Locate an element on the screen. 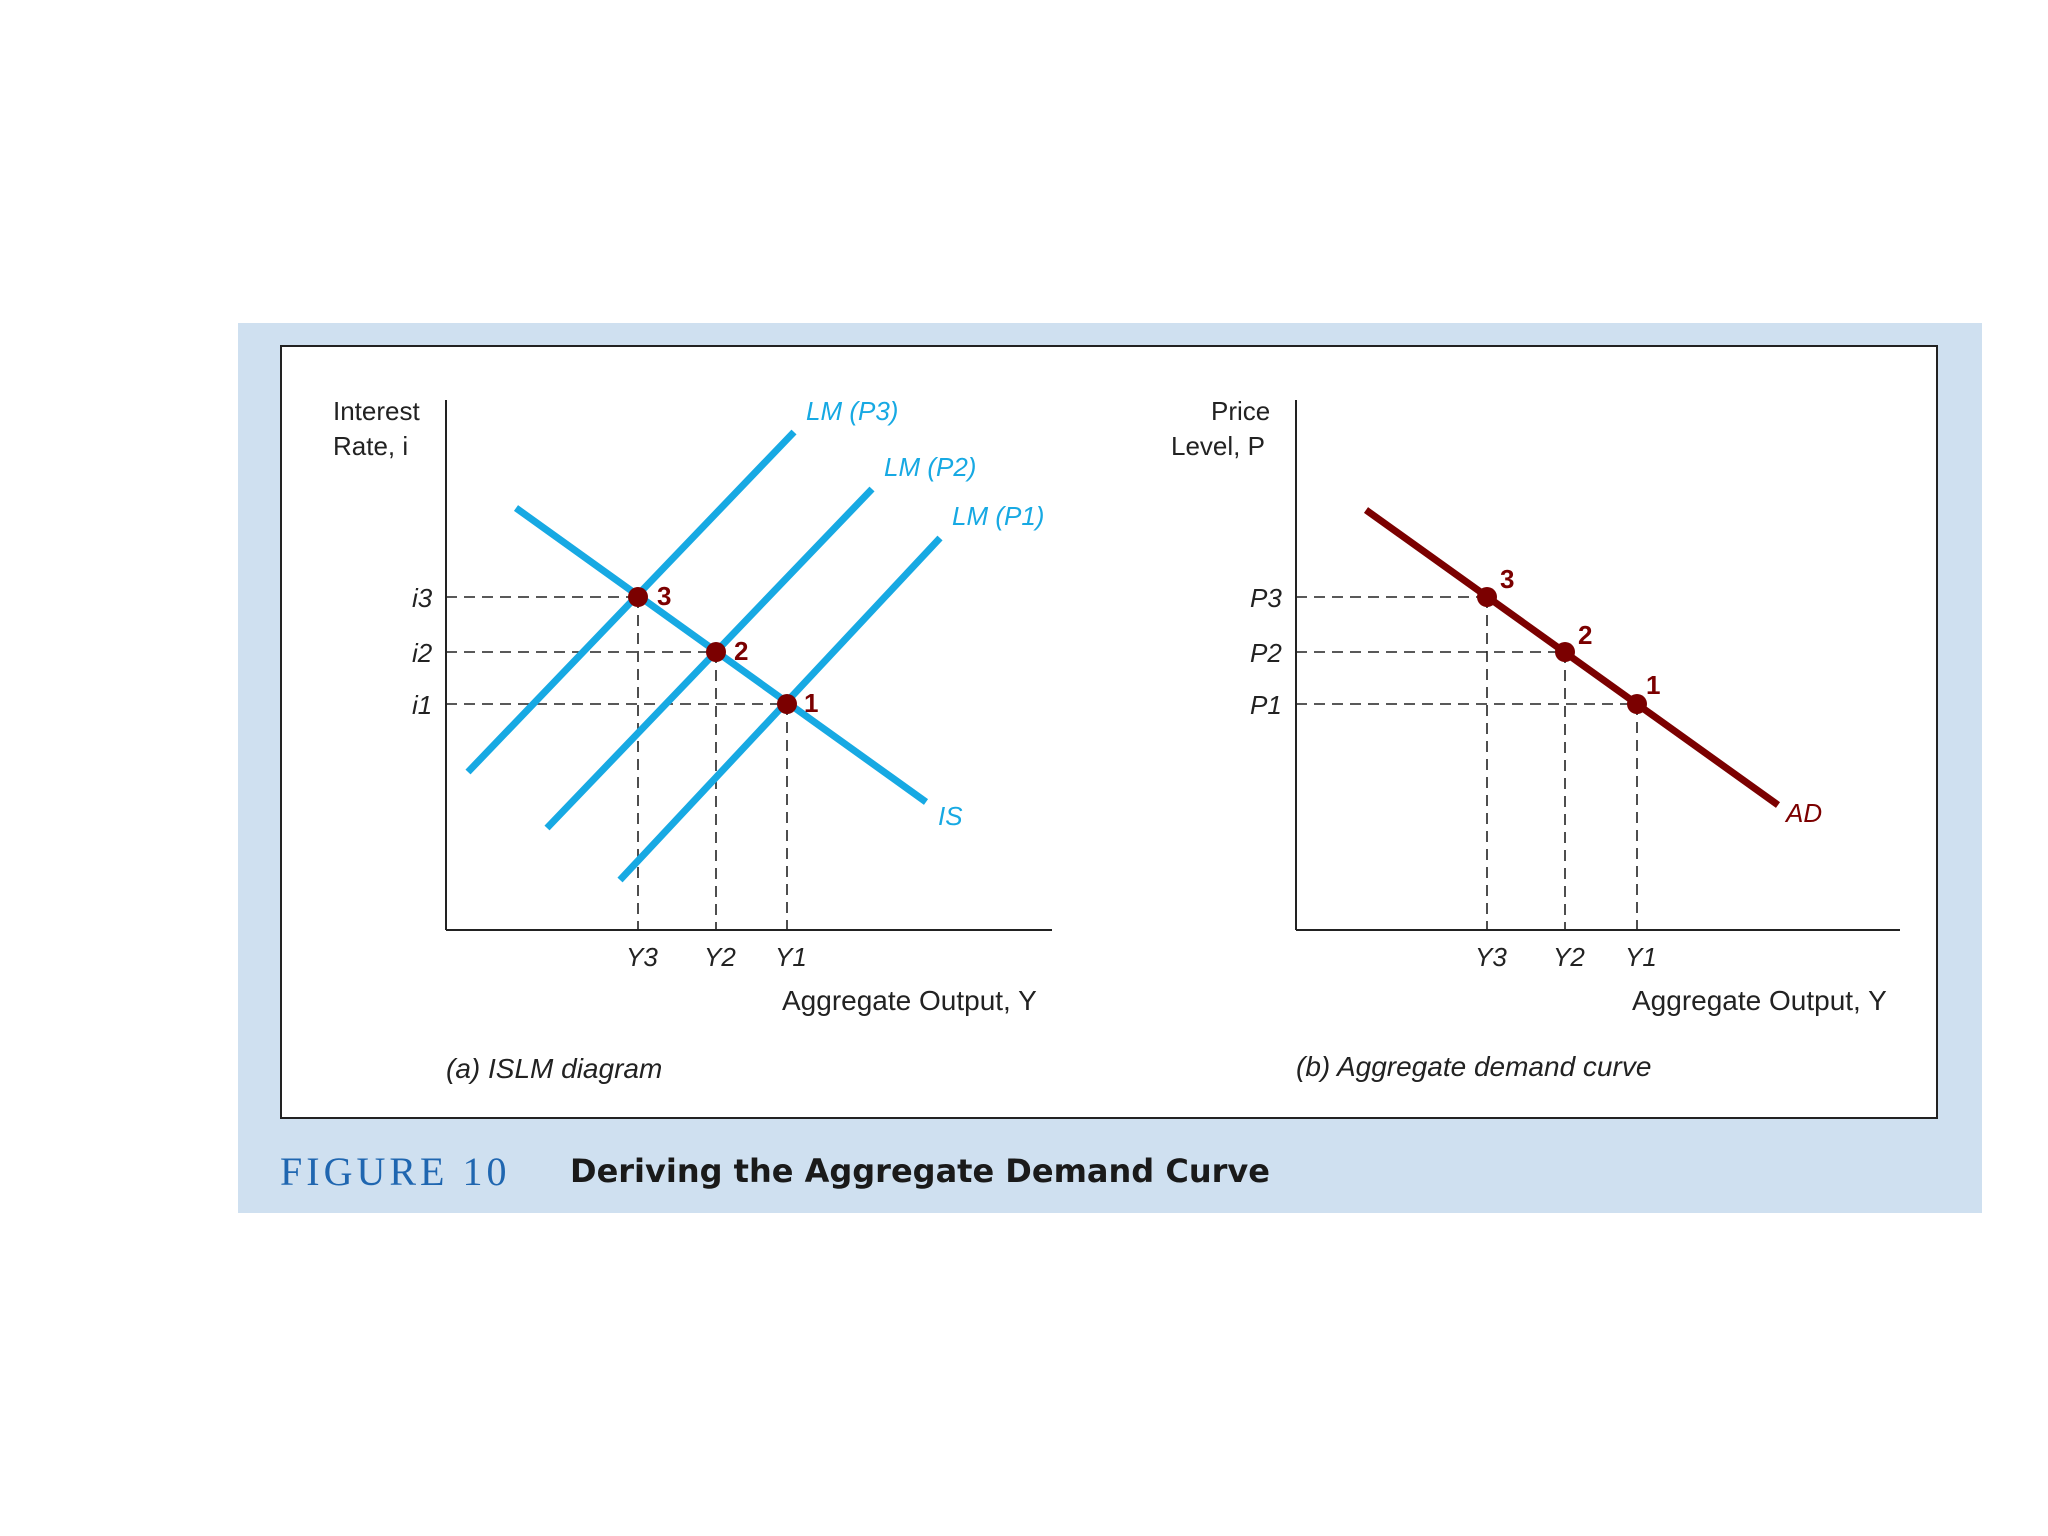  figure-number: FIGURE 10 is located at coordinates (395, 1171).